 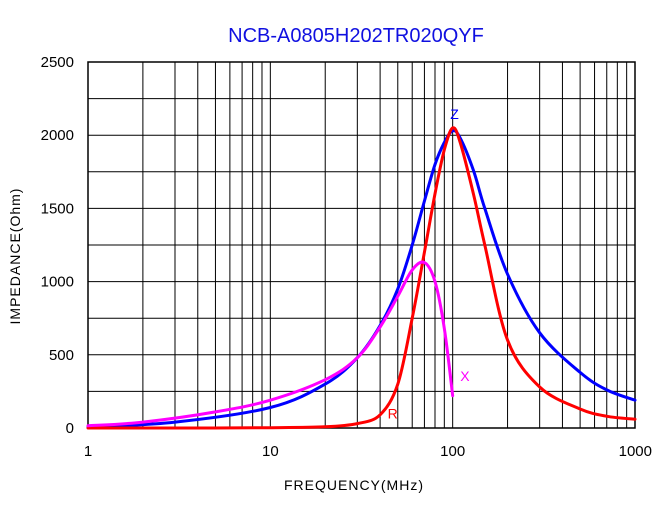 I want to click on curve-label-z: Z, so click(x=454, y=114).